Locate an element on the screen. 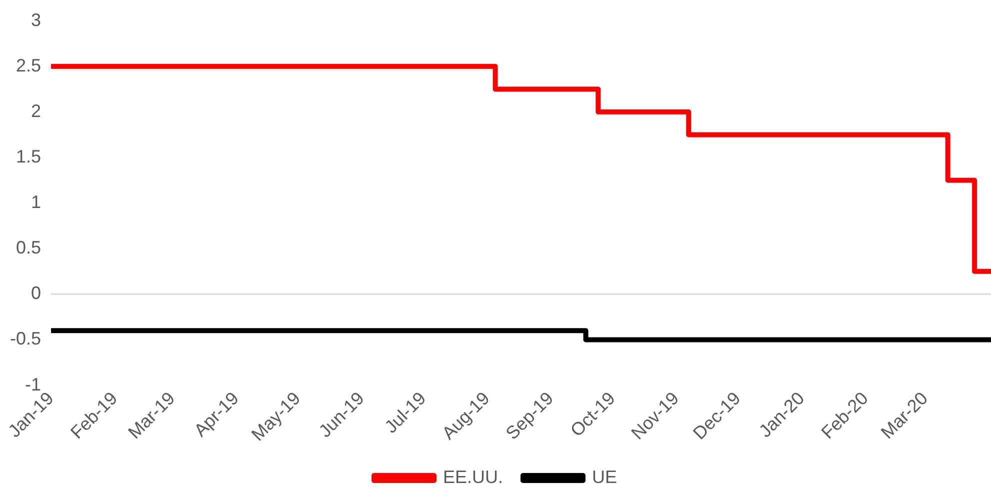 Image resolution: width=991 pixels, height=497 pixels. y-tick-label: 0 is located at coordinates (36, 293).